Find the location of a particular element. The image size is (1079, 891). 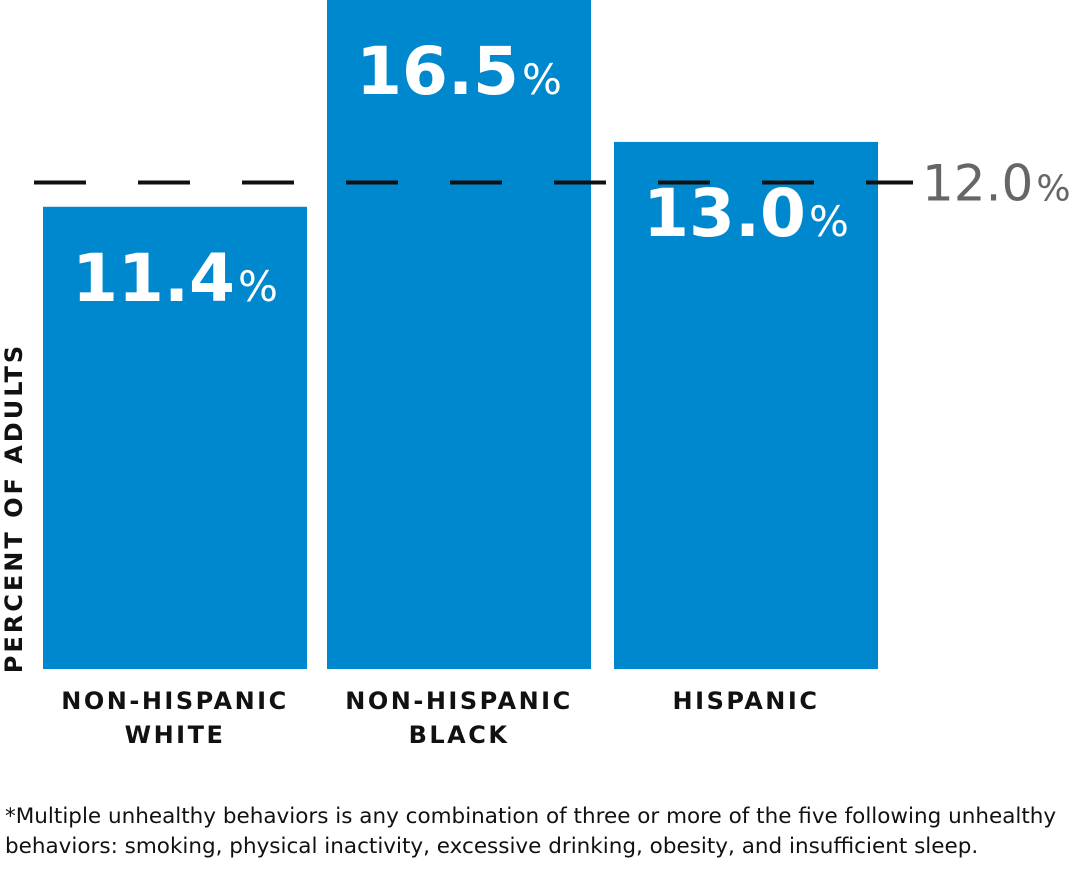

bar-non-hispanic-white is located at coordinates (175, 438).